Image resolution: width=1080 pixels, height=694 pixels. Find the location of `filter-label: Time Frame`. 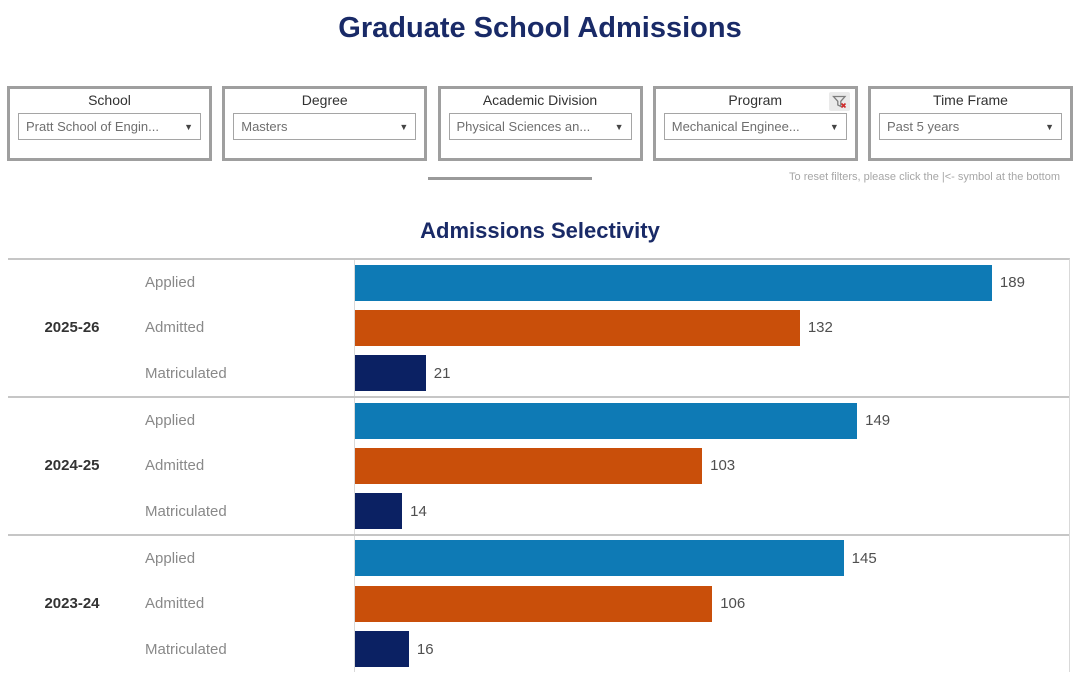

filter-label: Time Frame is located at coordinates (970, 100).